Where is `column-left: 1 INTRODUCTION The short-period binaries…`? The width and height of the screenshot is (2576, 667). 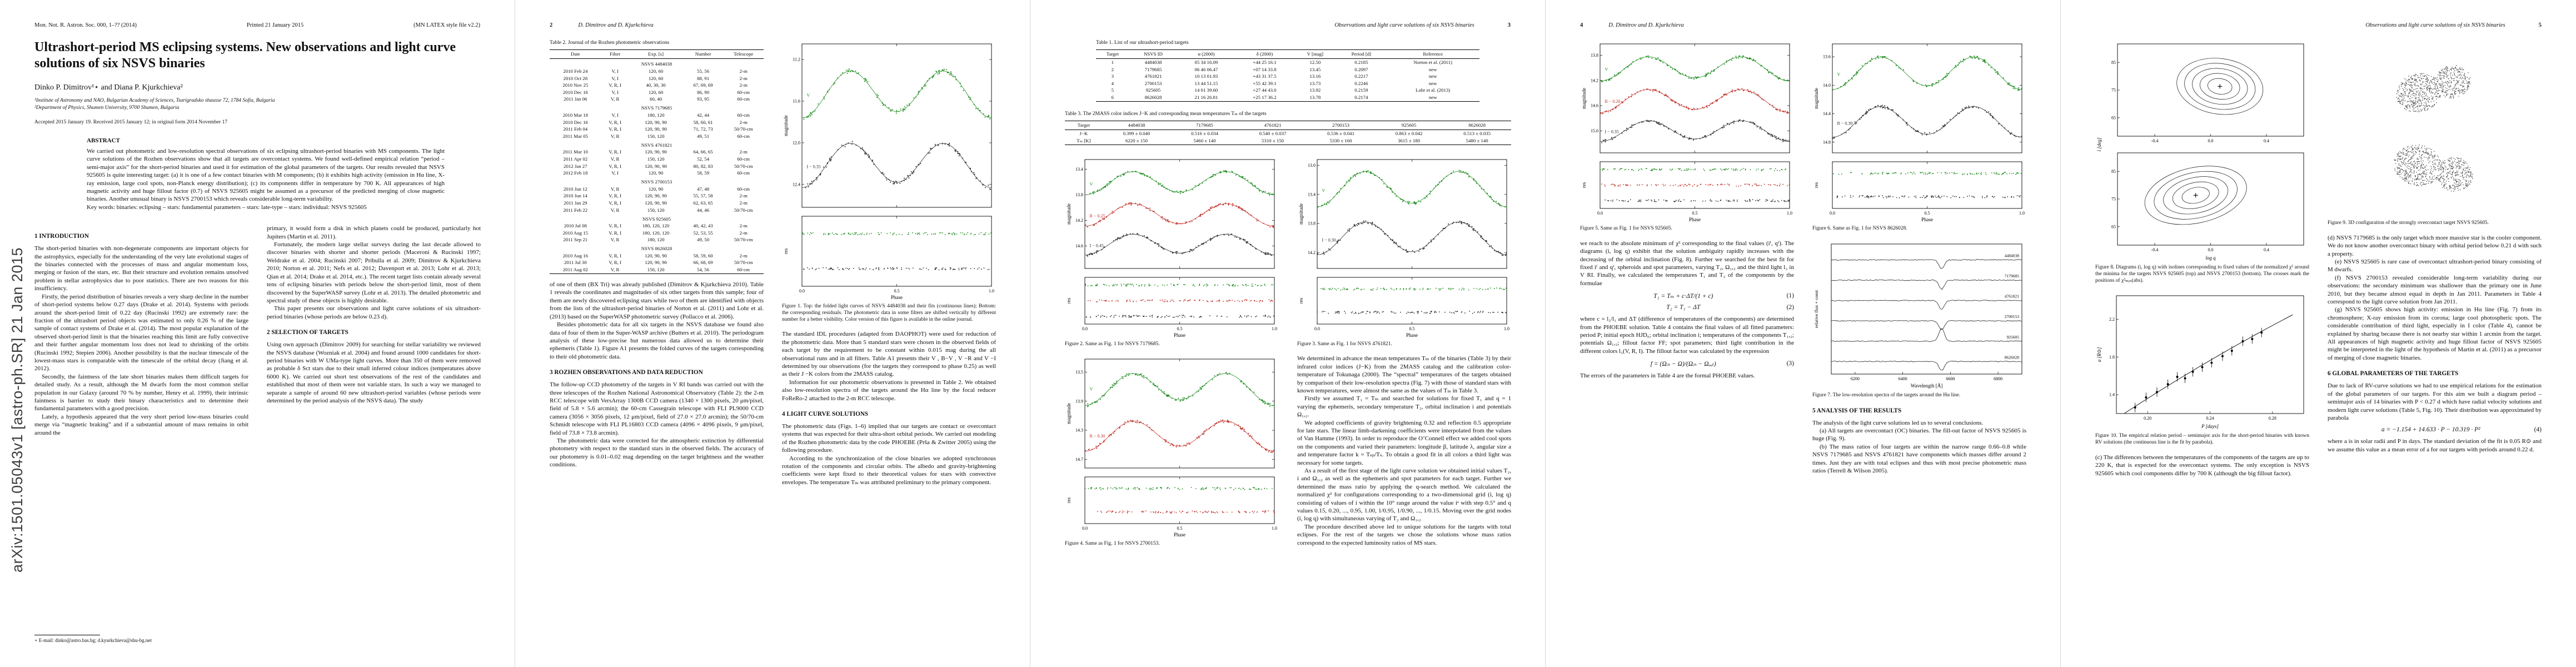 column-left: 1 INTRODUCTION The short-period binaries… is located at coordinates (141, 331).